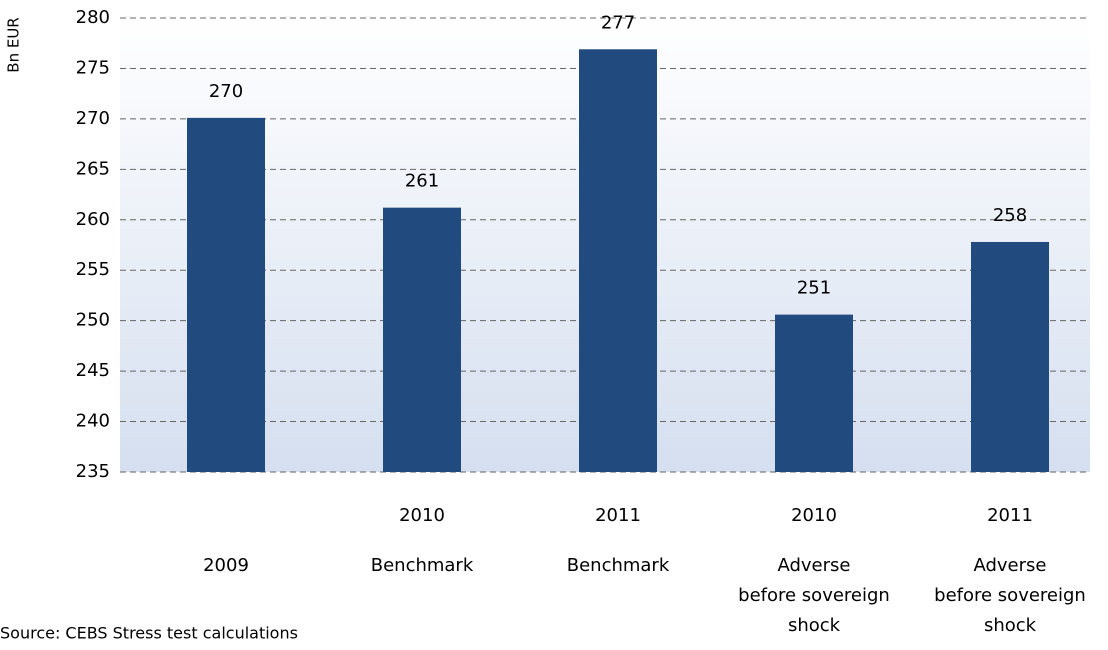 The image size is (1108, 650). What do you see at coordinates (814, 288) in the screenshot?
I see `data-label: 251` at bounding box center [814, 288].